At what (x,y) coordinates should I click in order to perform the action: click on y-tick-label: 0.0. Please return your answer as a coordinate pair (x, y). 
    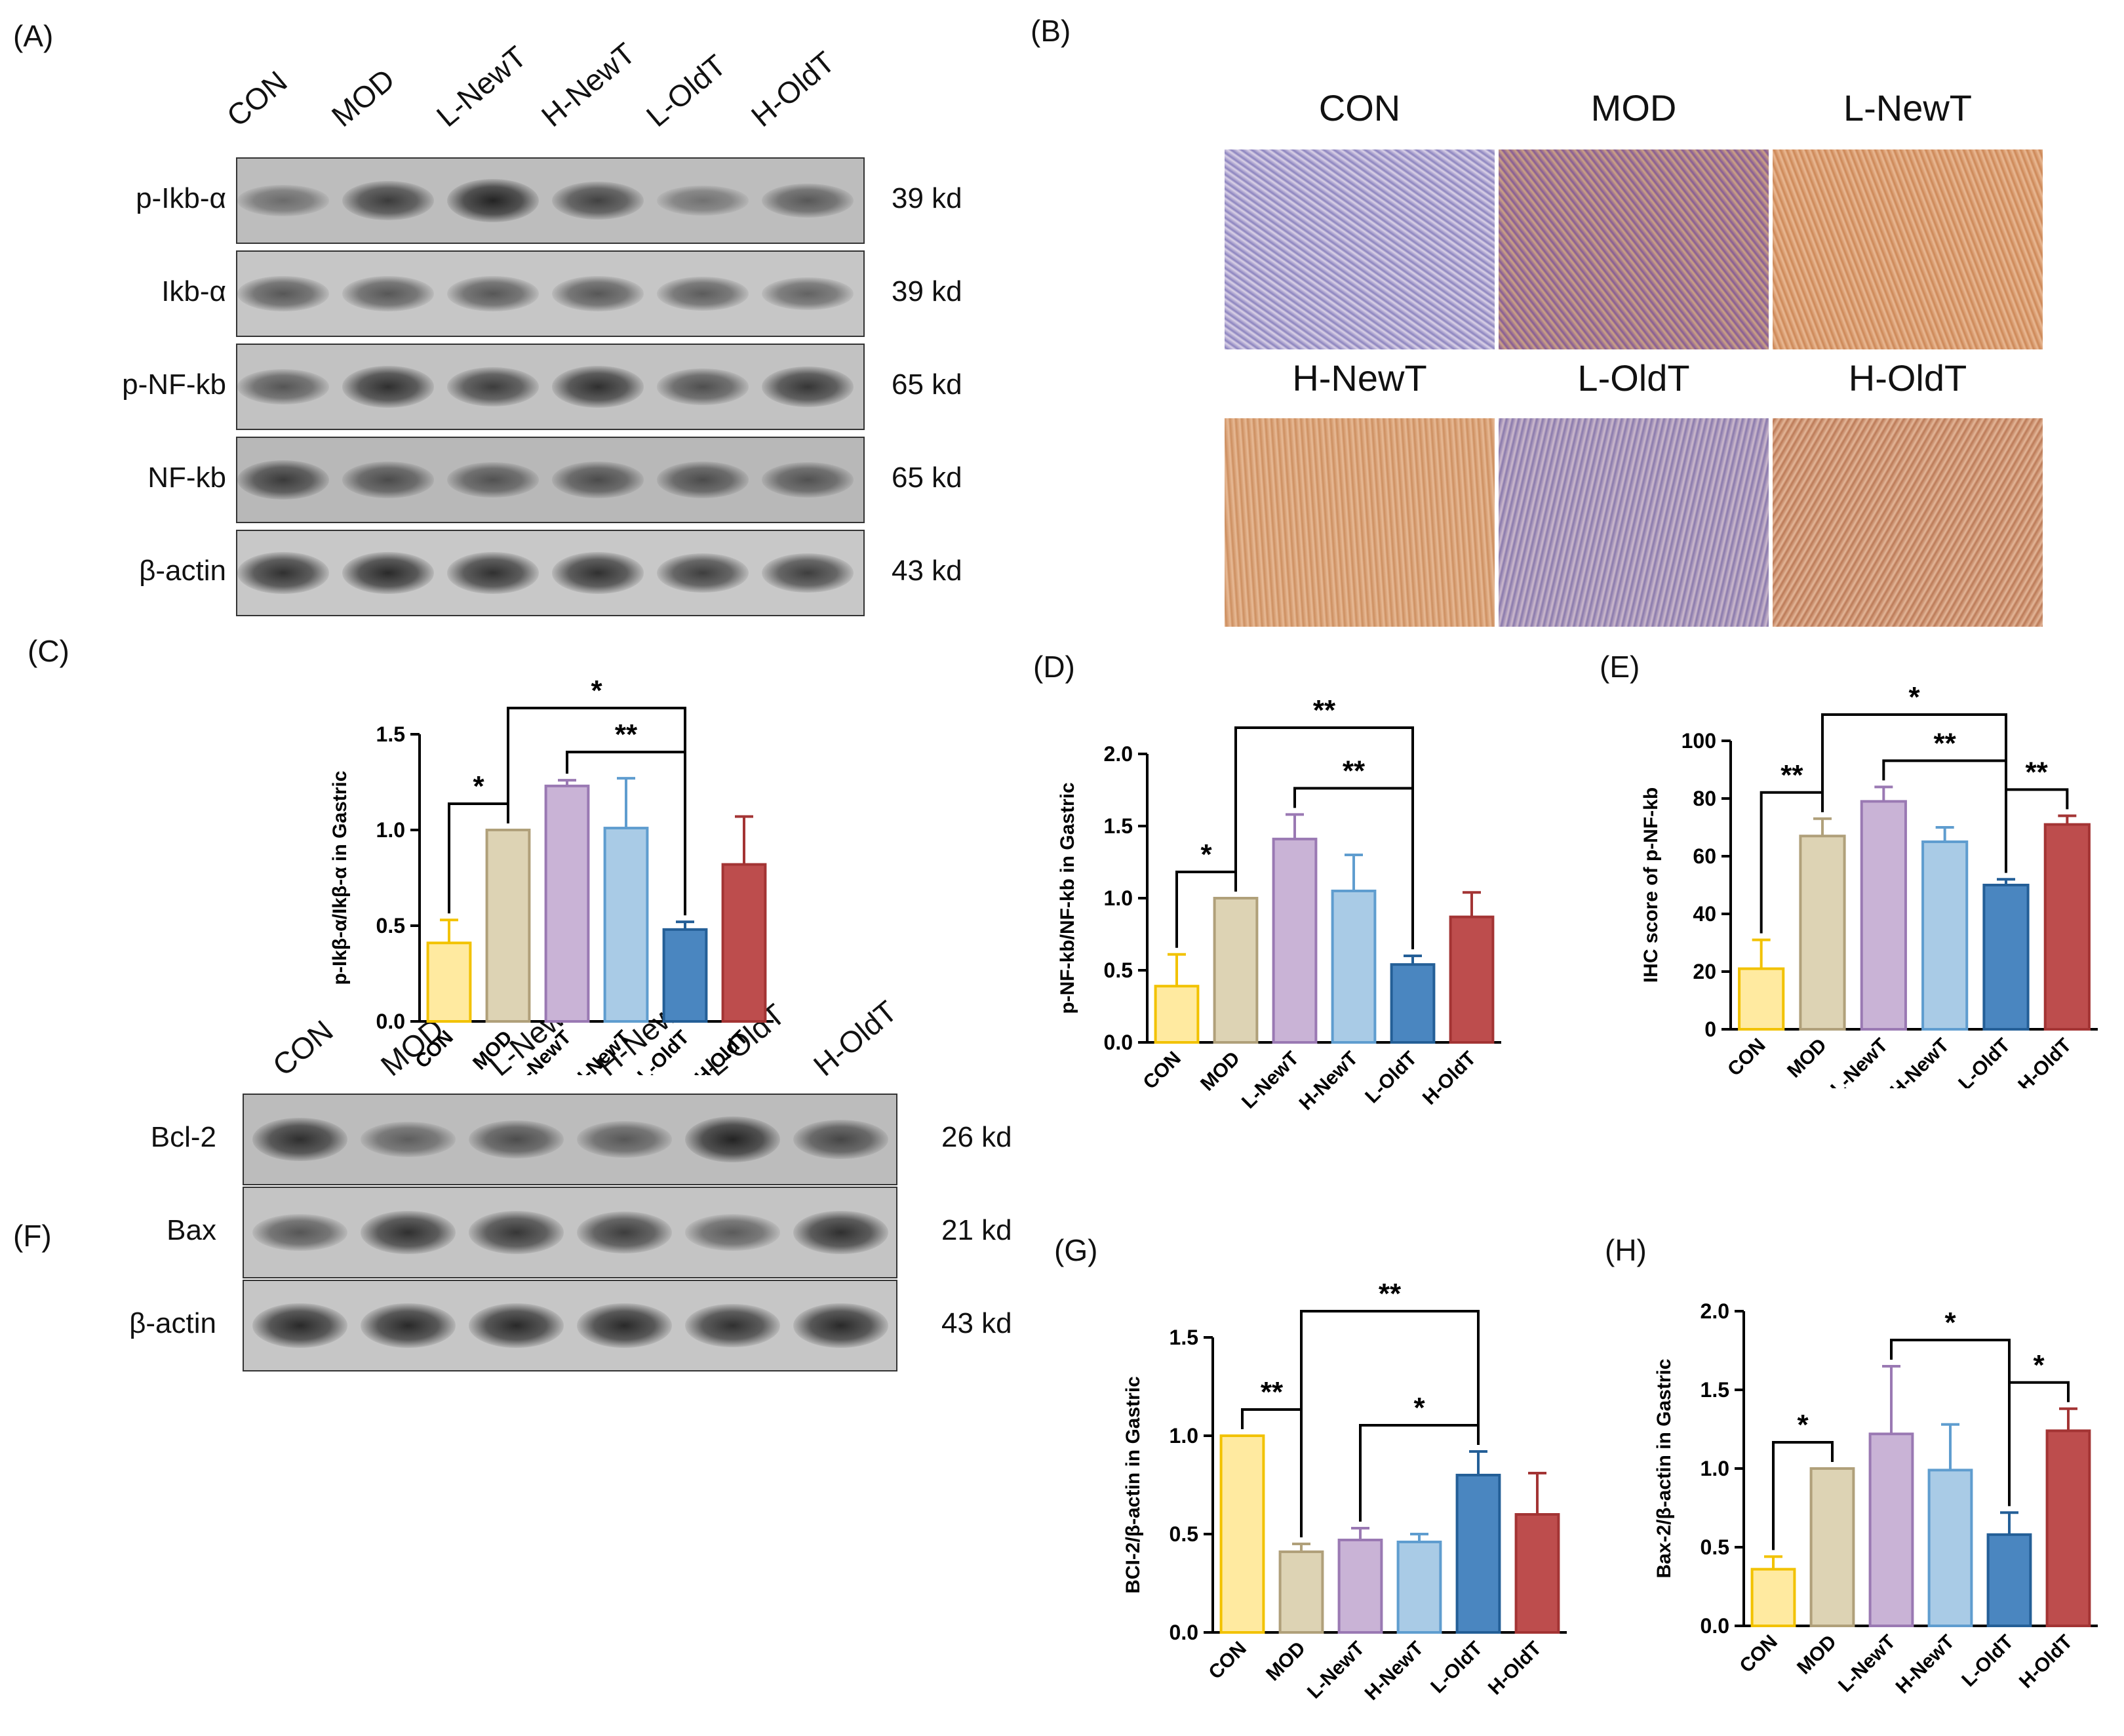
    Looking at the image, I should click on (1715, 1626).